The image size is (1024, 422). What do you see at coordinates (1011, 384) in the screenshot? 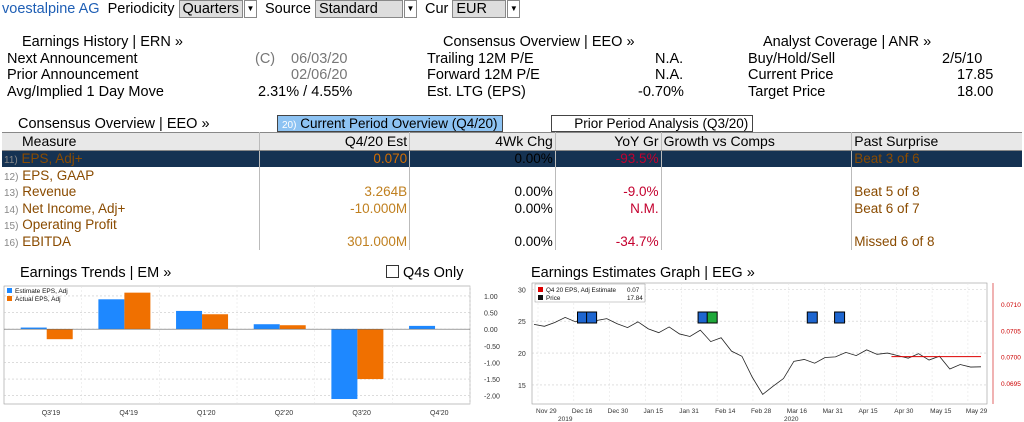
I see `y-right-tick-label: 0.0695` at bounding box center [1011, 384].